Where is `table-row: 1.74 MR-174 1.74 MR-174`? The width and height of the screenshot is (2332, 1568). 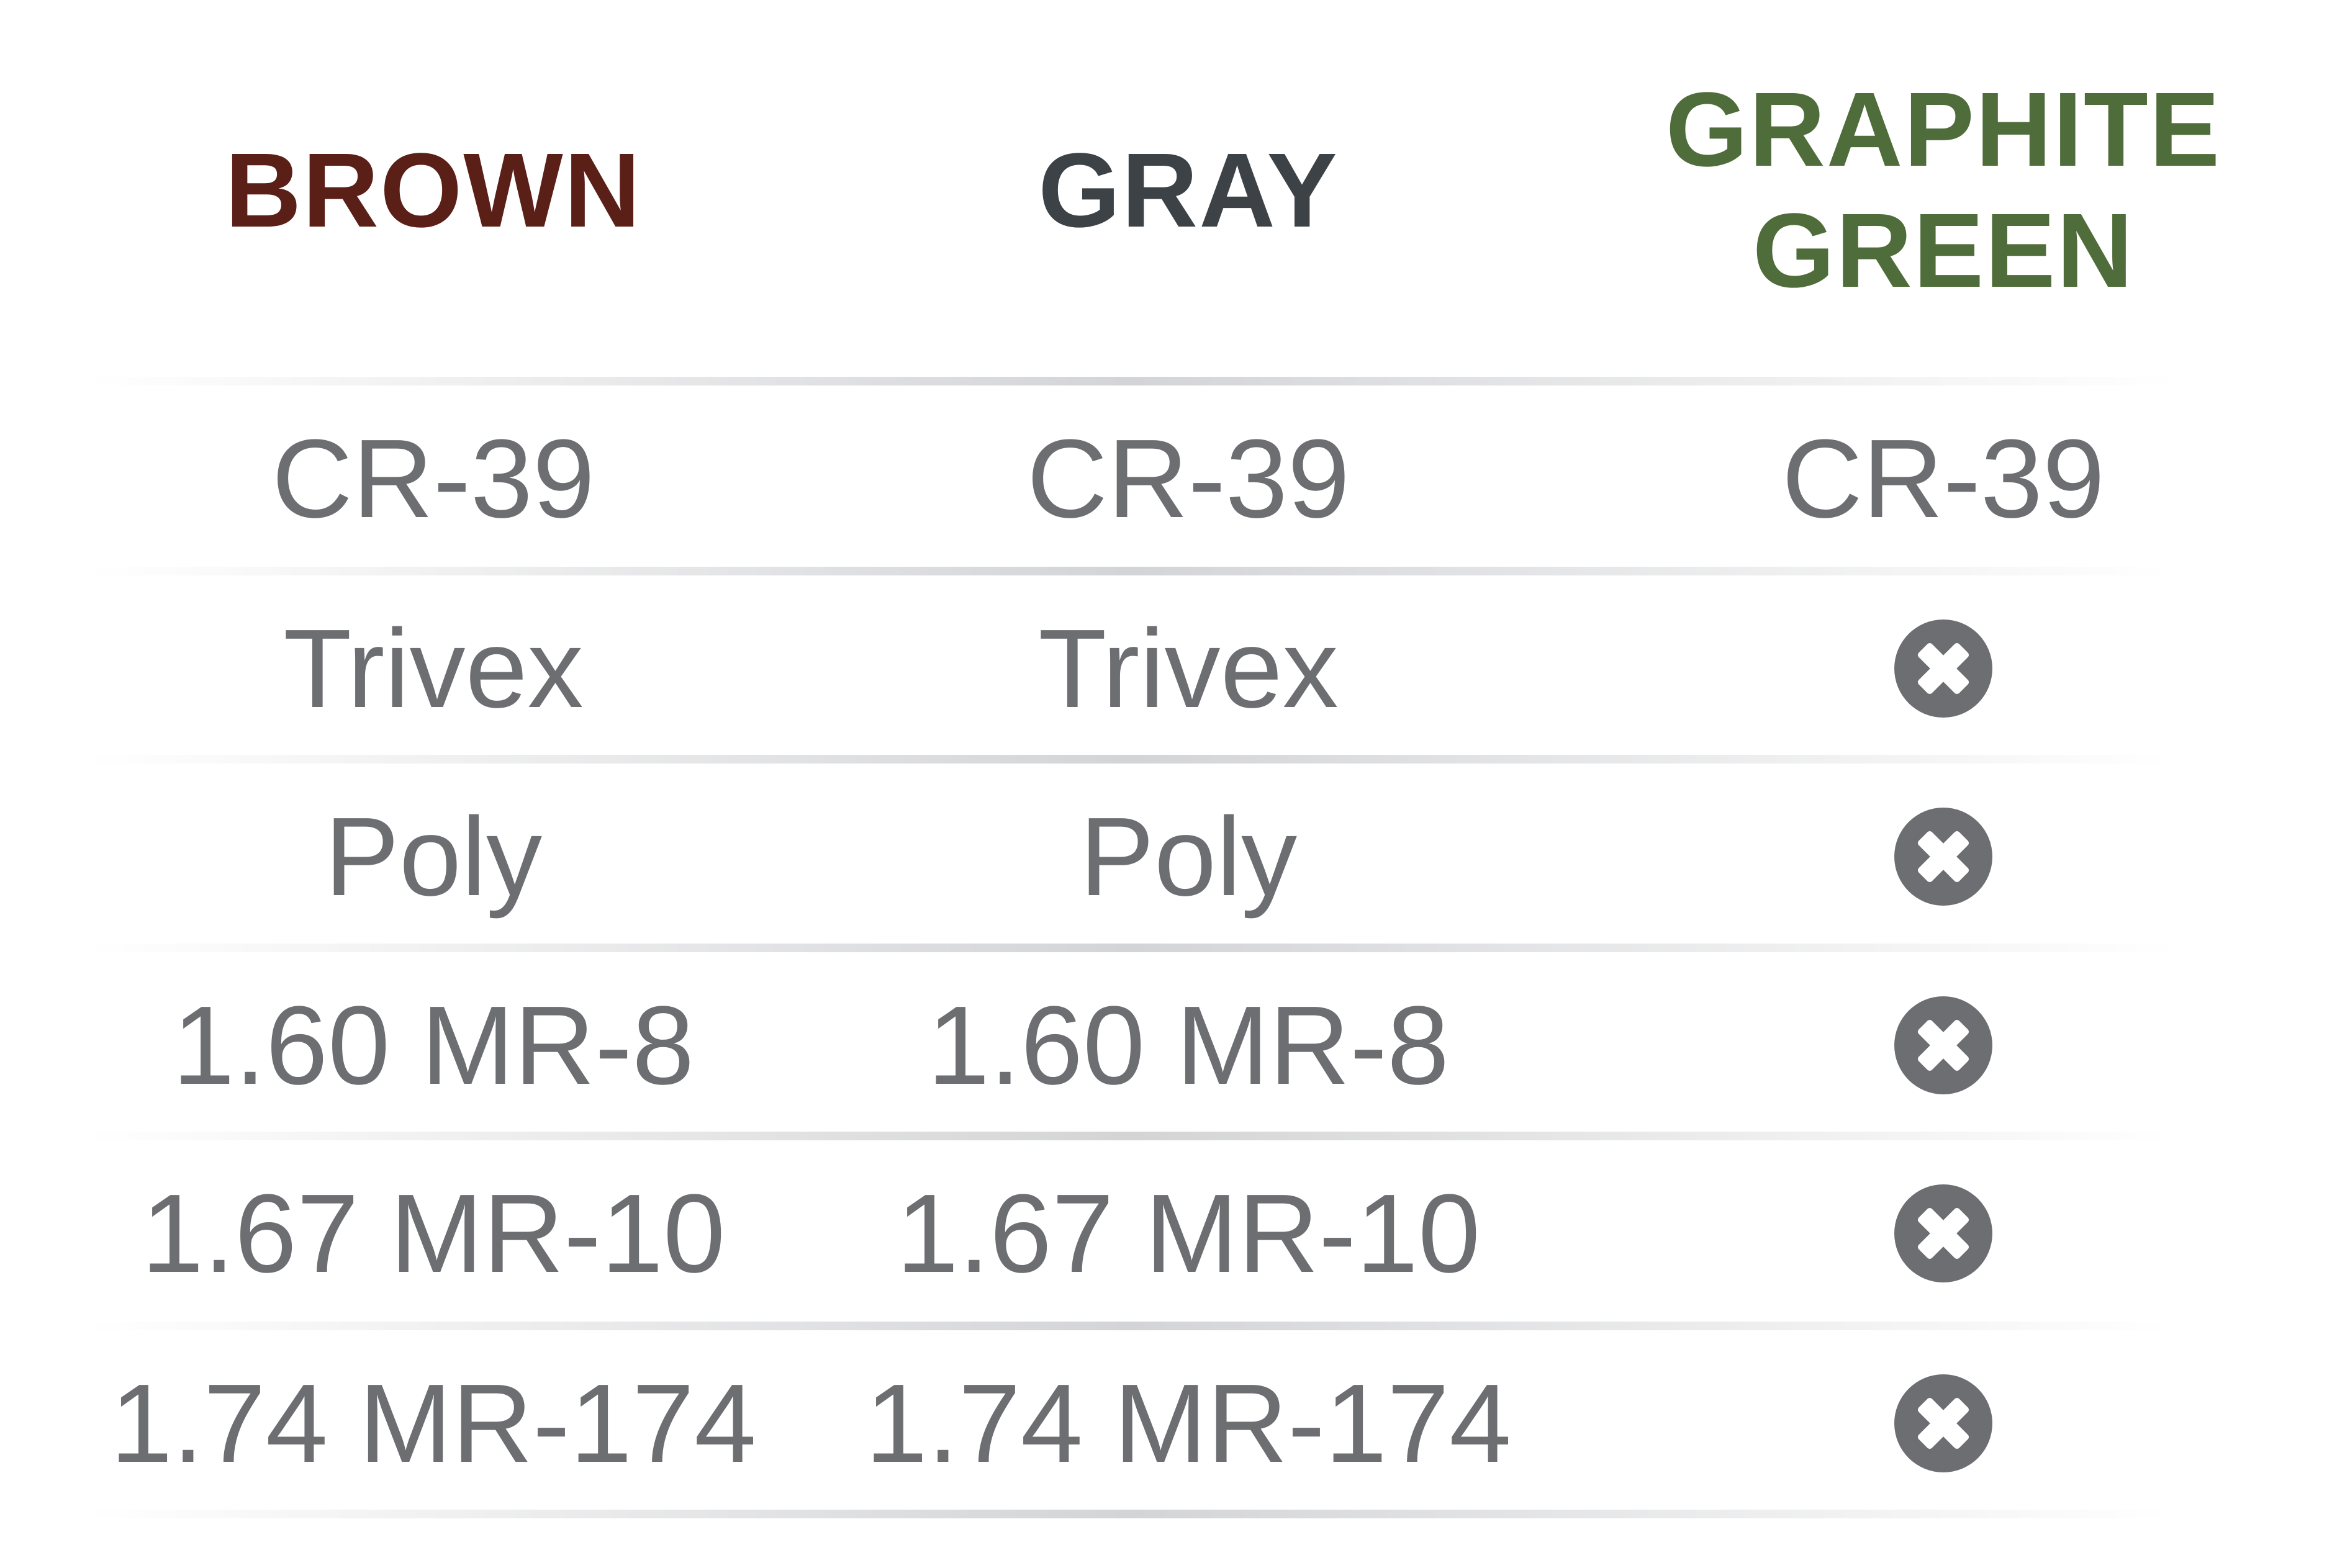 table-row: 1.74 MR-174 1.74 MR-174 is located at coordinates (1188, 1423).